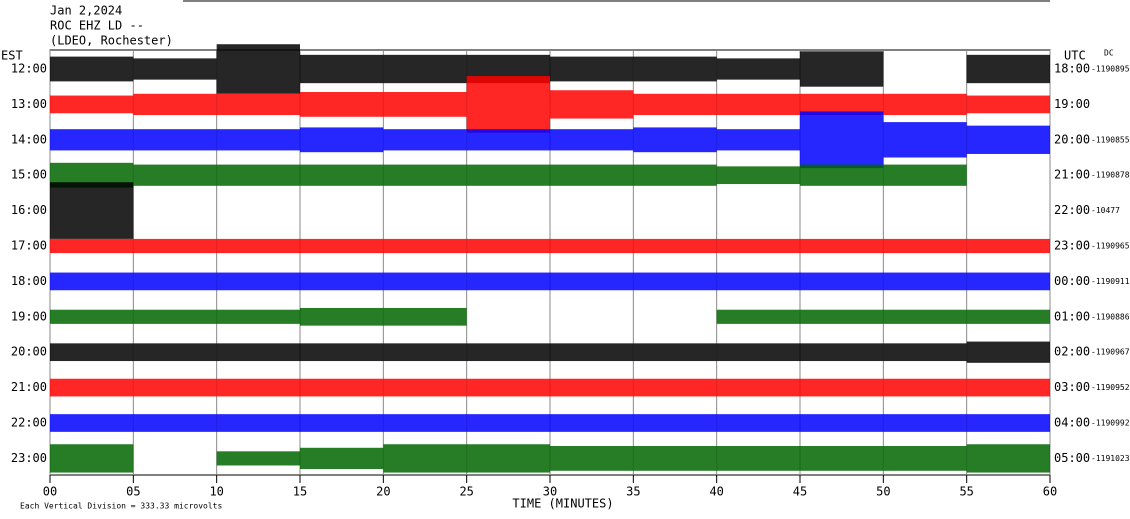 The height and width of the screenshot is (519, 1130). What do you see at coordinates (29, 352) in the screenshot?
I see `est-label: 20:00` at bounding box center [29, 352].